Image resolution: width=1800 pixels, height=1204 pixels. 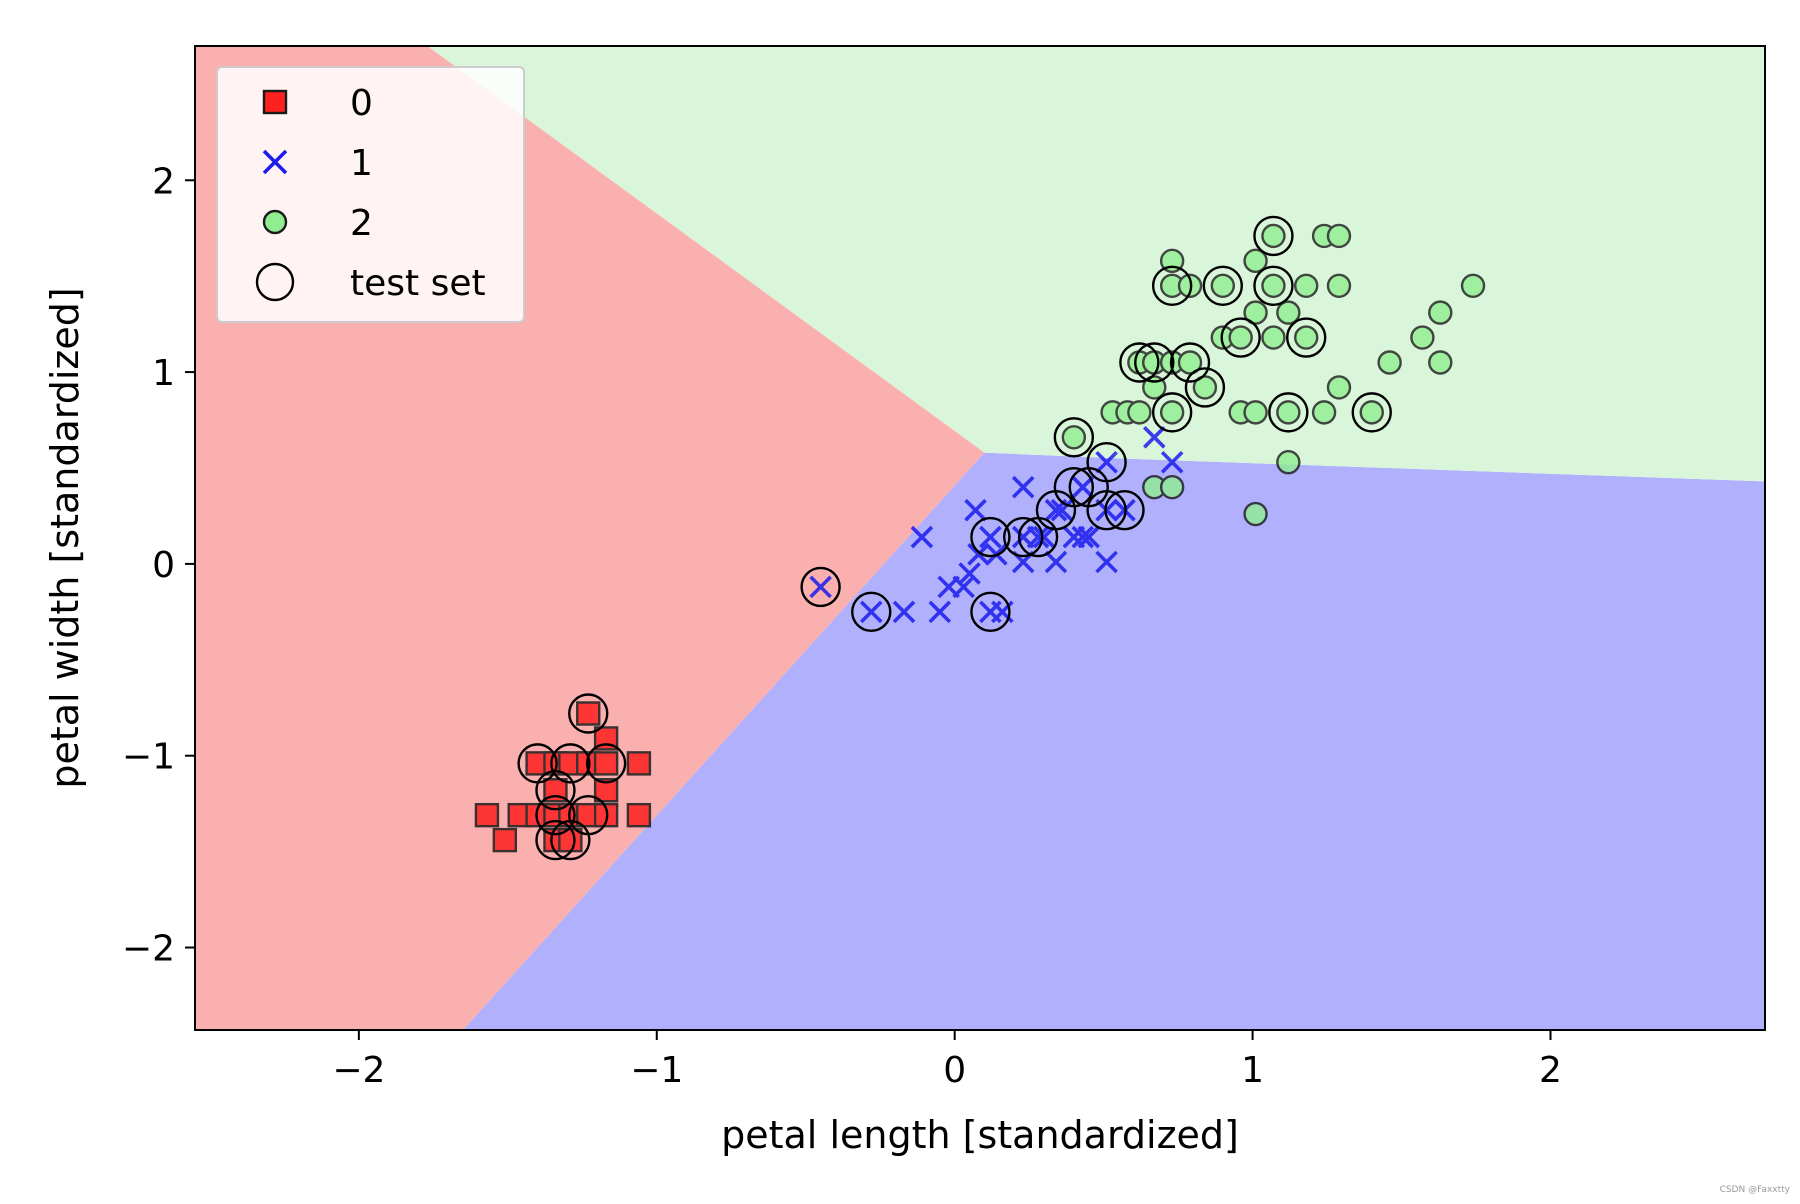 What do you see at coordinates (980, 1135) in the screenshot?
I see `x-axis-label: petal length [standardized]` at bounding box center [980, 1135].